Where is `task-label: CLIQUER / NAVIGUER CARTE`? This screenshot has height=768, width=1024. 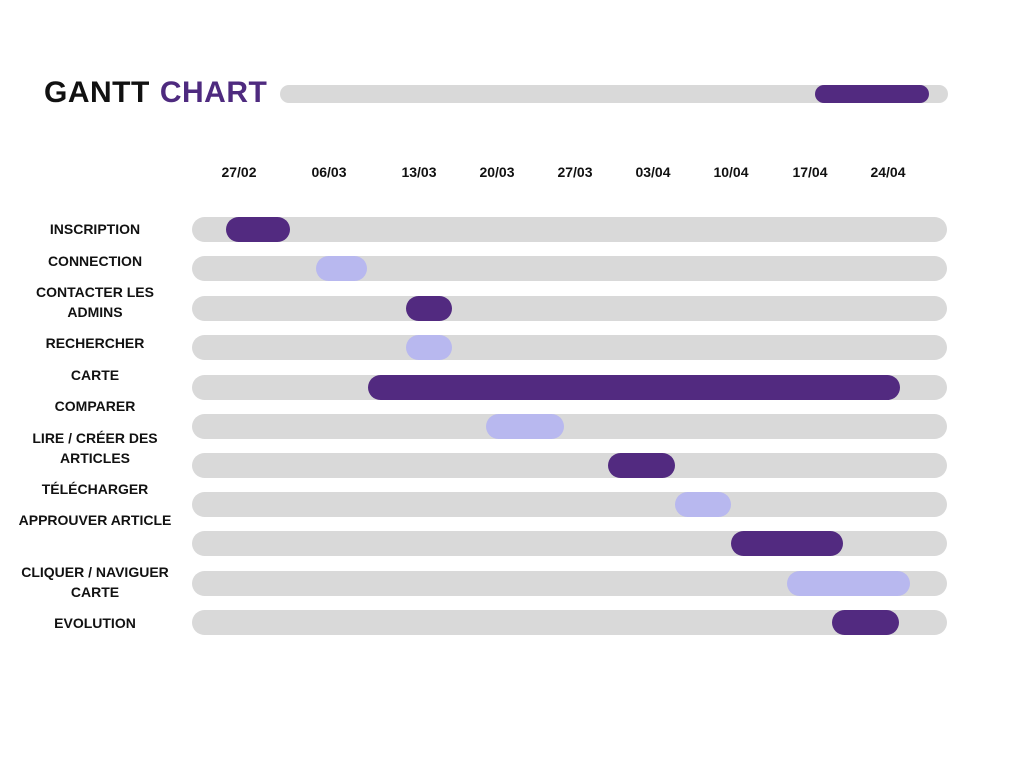 task-label: CLIQUER / NAVIGUER CARTE is located at coordinates (95, 582).